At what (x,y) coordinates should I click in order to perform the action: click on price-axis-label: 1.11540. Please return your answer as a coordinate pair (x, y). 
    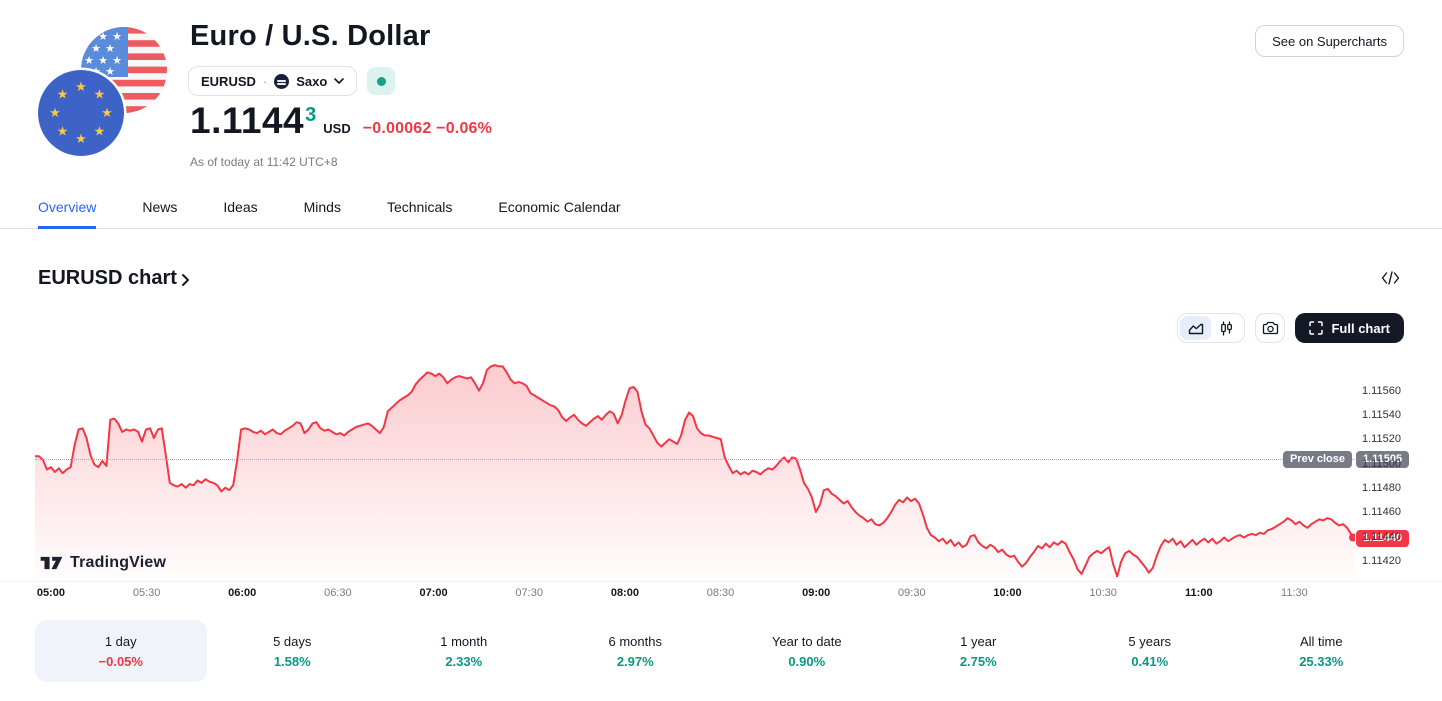
    Looking at the image, I should click on (1381, 415).